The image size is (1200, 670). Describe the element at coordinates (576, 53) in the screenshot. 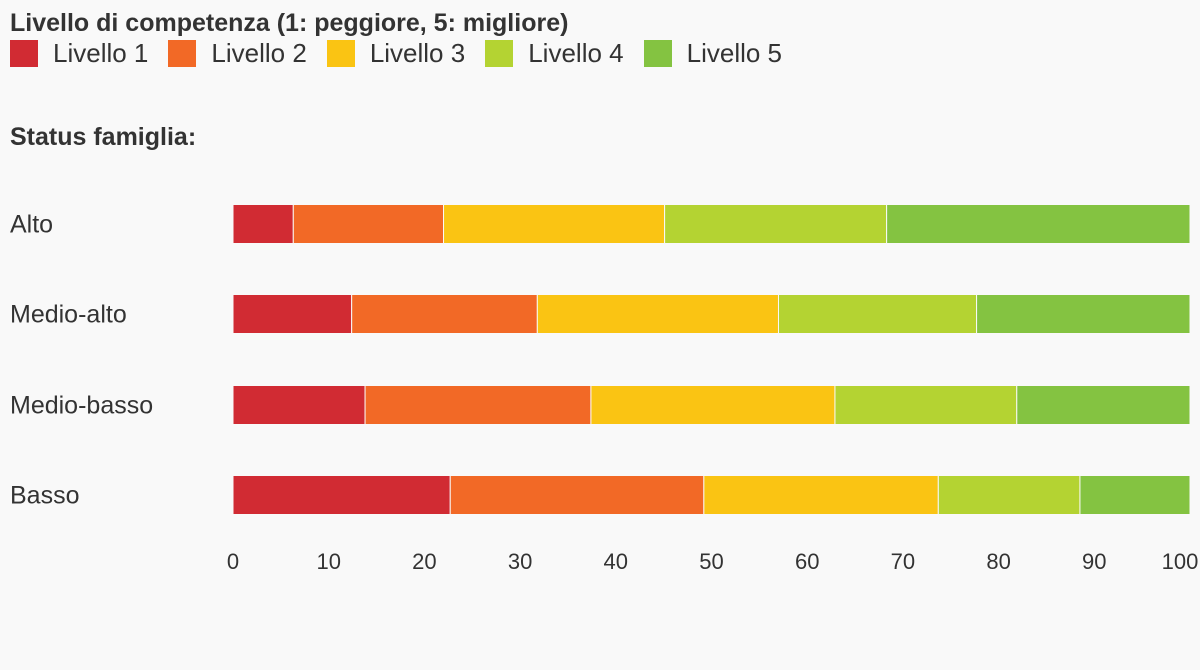

I see `legend-label: Livello 4` at that location.